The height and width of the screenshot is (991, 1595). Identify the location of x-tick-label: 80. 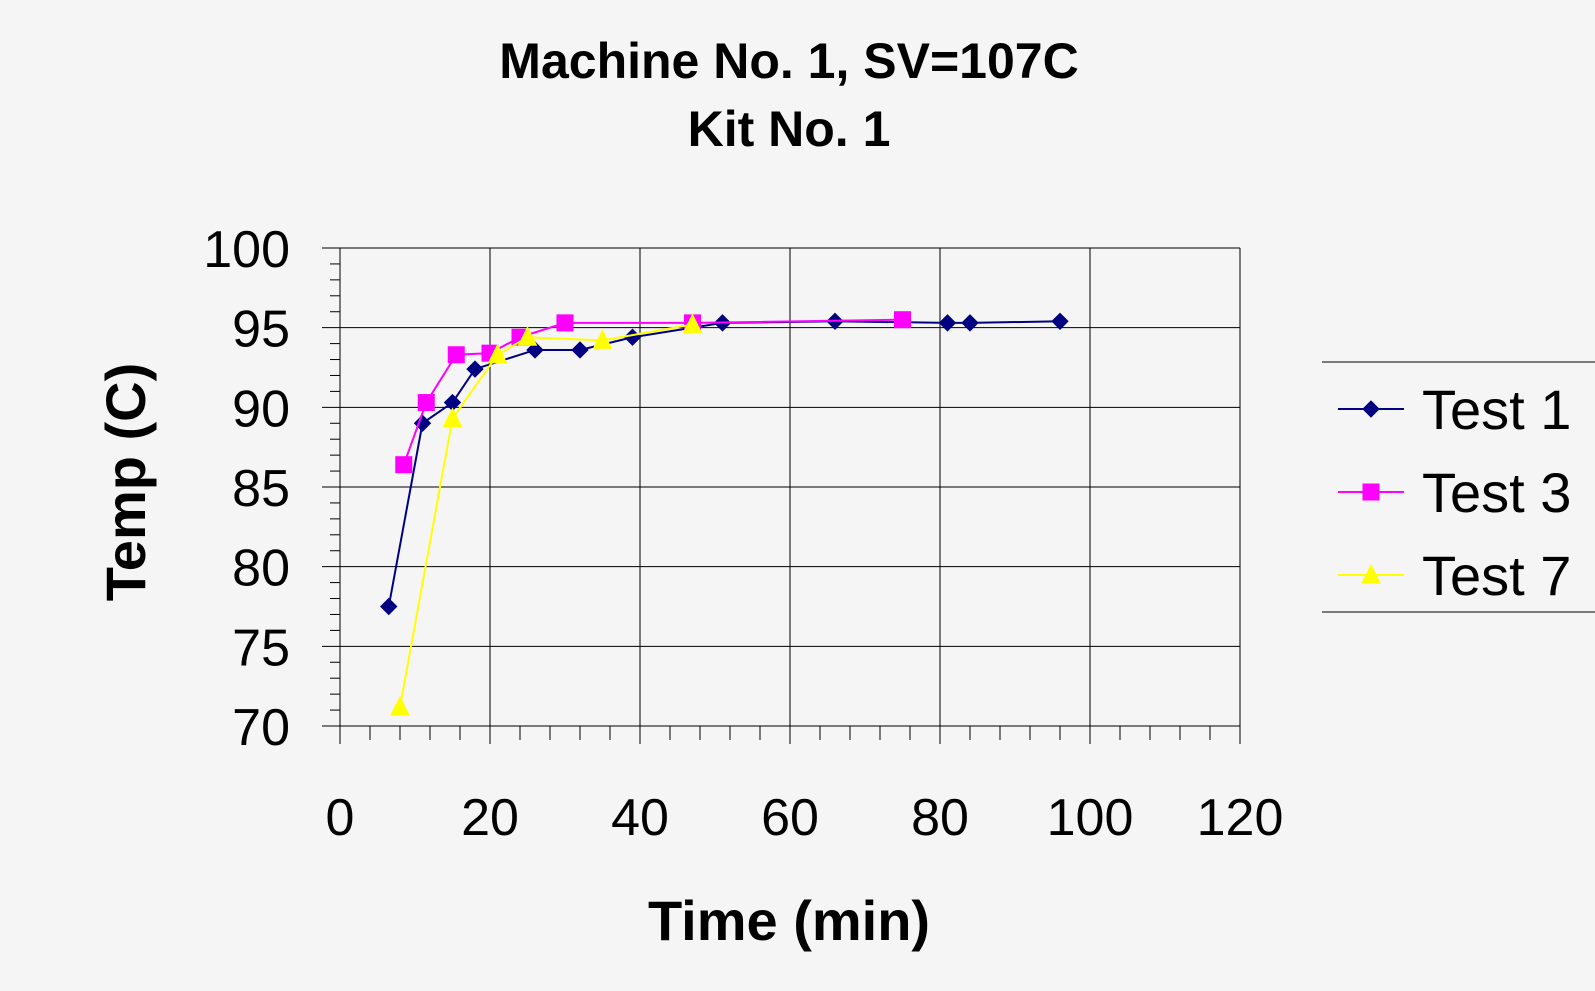
(940, 818).